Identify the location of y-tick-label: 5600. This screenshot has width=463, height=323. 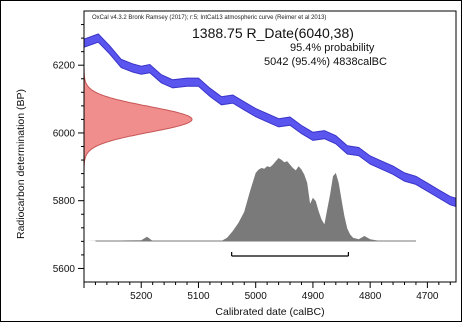
(64, 269).